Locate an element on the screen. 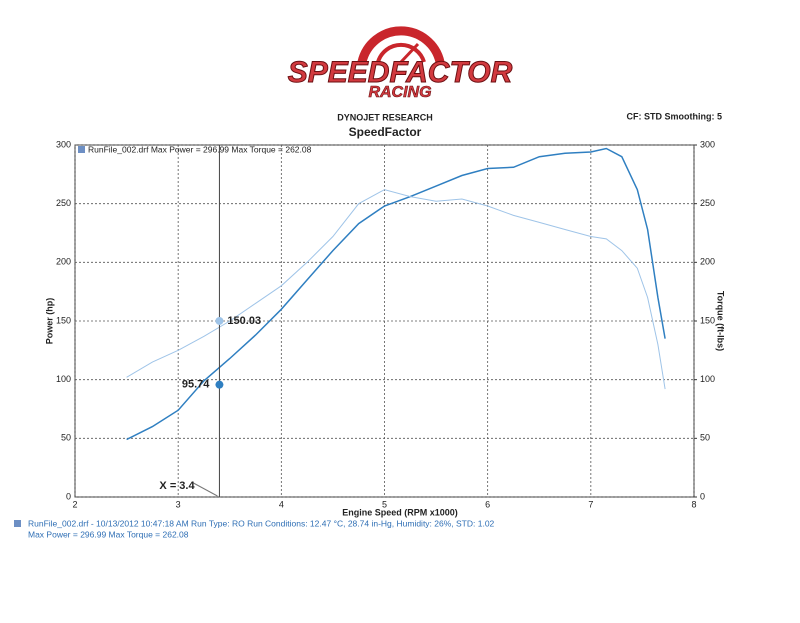  y-tick-label: 50 is located at coordinates (66, 438).